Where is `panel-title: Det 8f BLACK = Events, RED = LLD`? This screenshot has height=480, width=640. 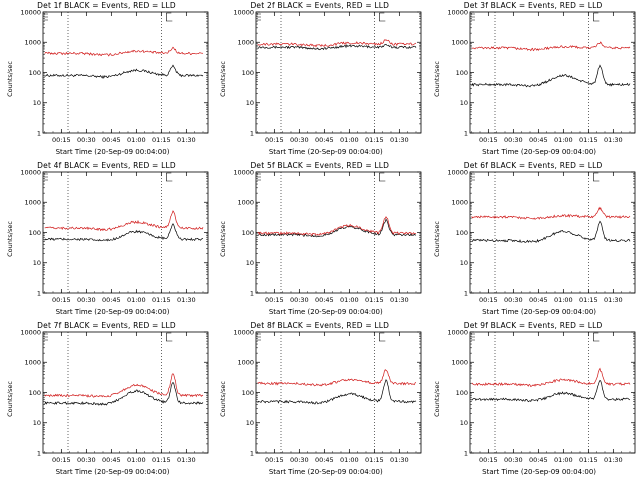 panel-title: Det 8f BLACK = Events, RED = LLD is located at coordinates (320, 325).